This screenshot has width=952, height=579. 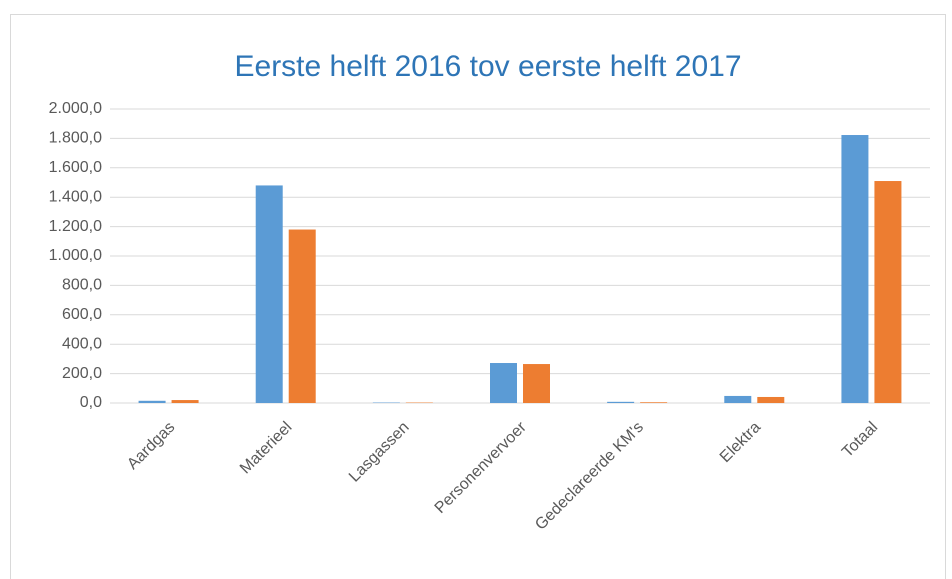 What do you see at coordinates (75, 167) in the screenshot?
I see `y-tick-label: 1.600,0` at bounding box center [75, 167].